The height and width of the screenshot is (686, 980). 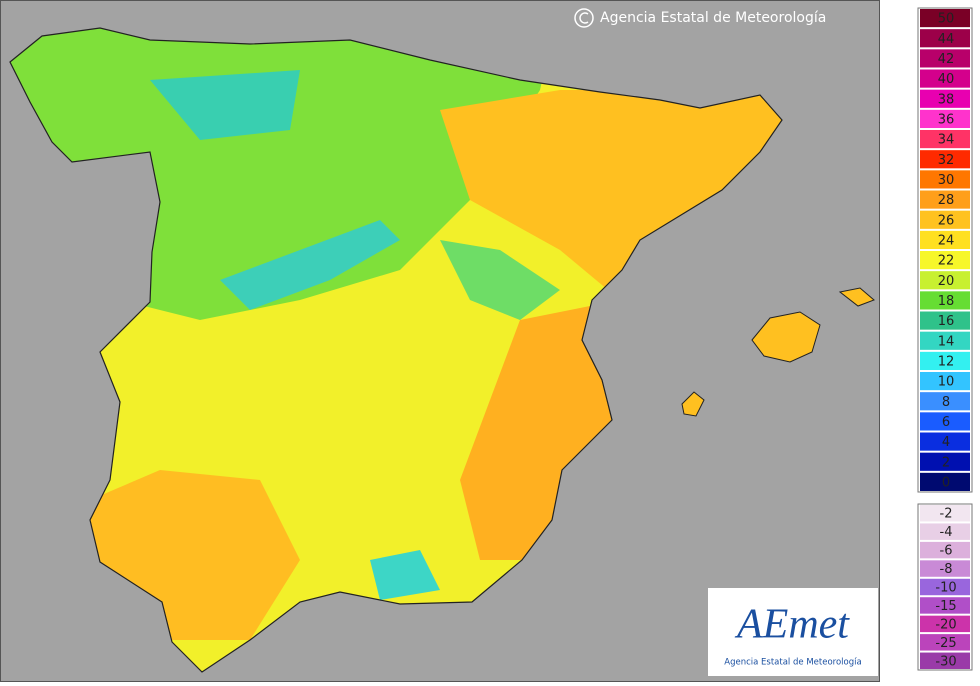 I want to click on legend-label: 16, so click(x=946, y=321).